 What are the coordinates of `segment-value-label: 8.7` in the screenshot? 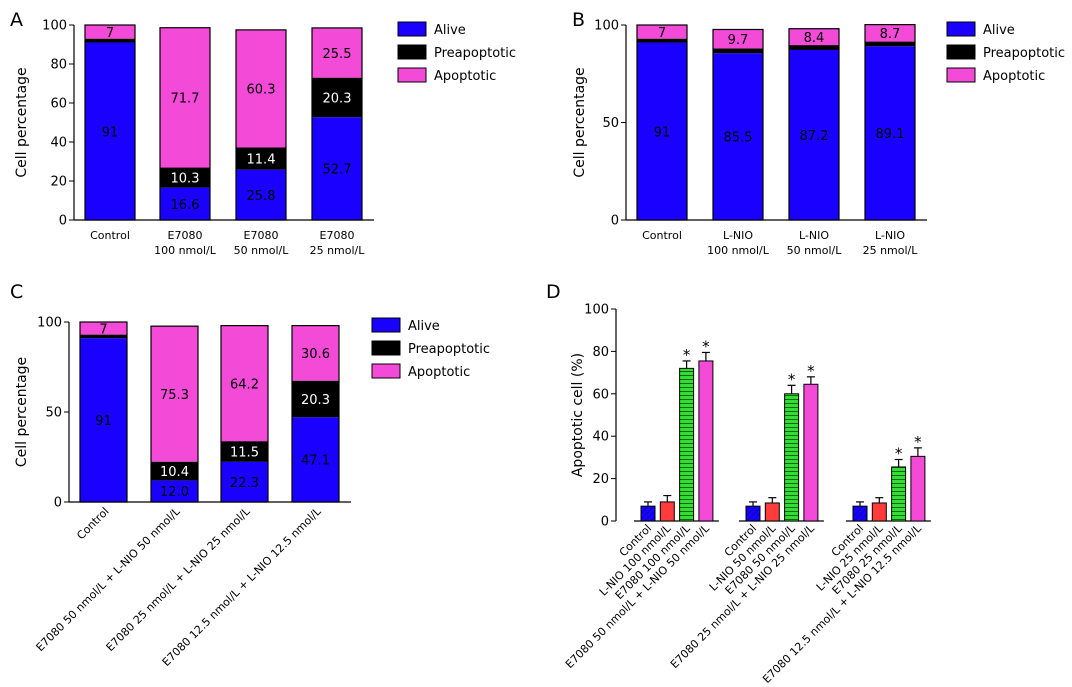 It's located at (890, 34).